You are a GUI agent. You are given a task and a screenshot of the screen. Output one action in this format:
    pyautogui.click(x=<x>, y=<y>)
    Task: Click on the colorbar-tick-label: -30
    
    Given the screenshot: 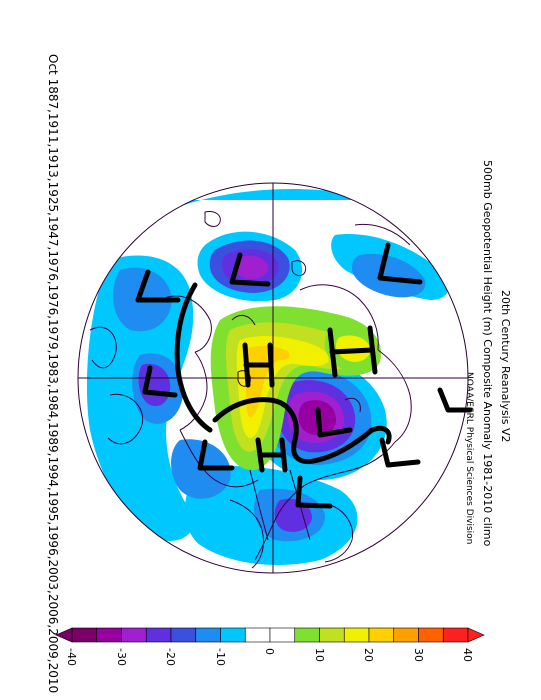 What is the action you would take?
    pyautogui.click(x=121, y=657)
    